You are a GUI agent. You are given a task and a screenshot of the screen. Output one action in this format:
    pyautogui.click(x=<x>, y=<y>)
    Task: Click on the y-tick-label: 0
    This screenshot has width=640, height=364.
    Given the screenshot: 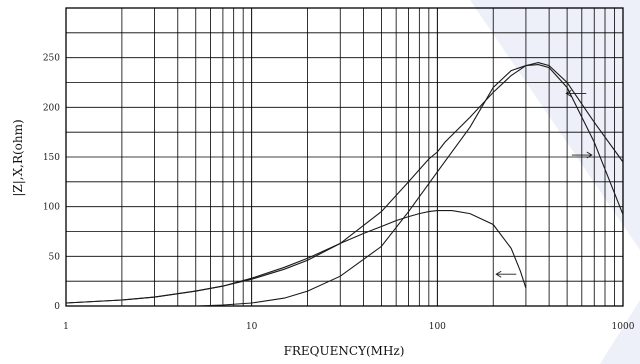 What is the action you would take?
    pyautogui.click(x=57, y=307)
    